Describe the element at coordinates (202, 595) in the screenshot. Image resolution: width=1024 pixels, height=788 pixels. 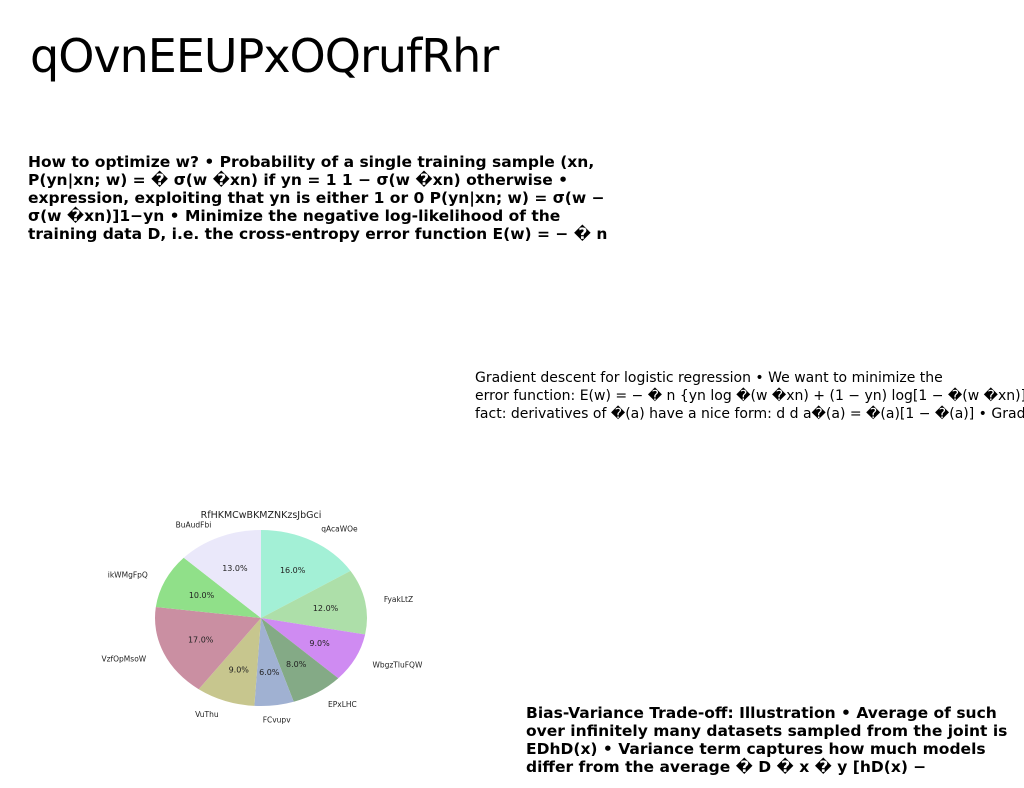
I see `pie-pct-label: 10.0%` at that location.